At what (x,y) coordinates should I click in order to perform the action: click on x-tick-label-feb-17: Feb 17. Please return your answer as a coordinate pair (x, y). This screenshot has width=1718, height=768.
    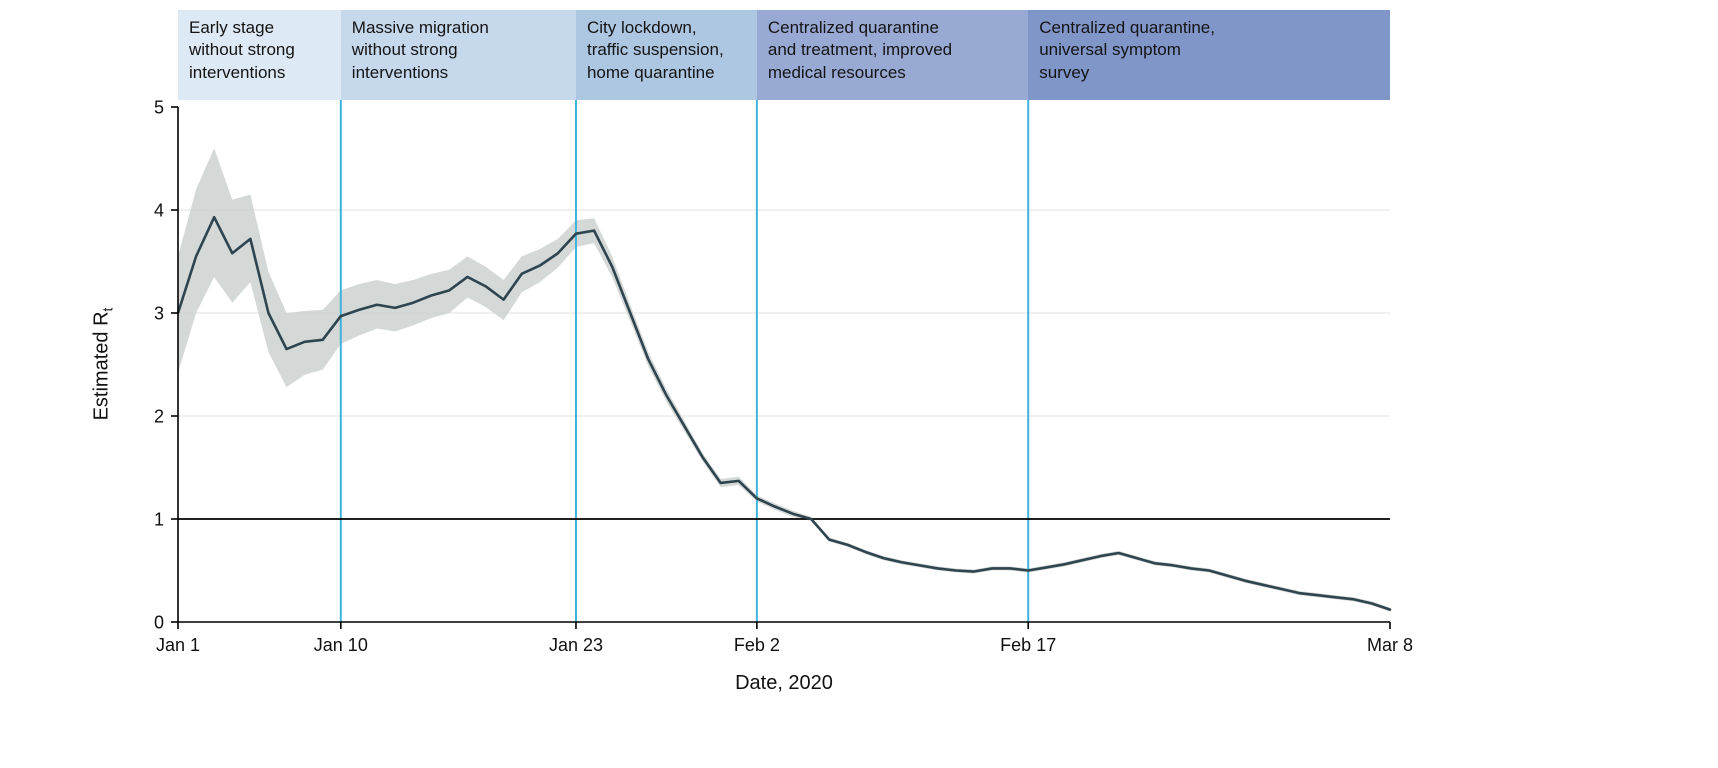
    Looking at the image, I should click on (1028, 645).